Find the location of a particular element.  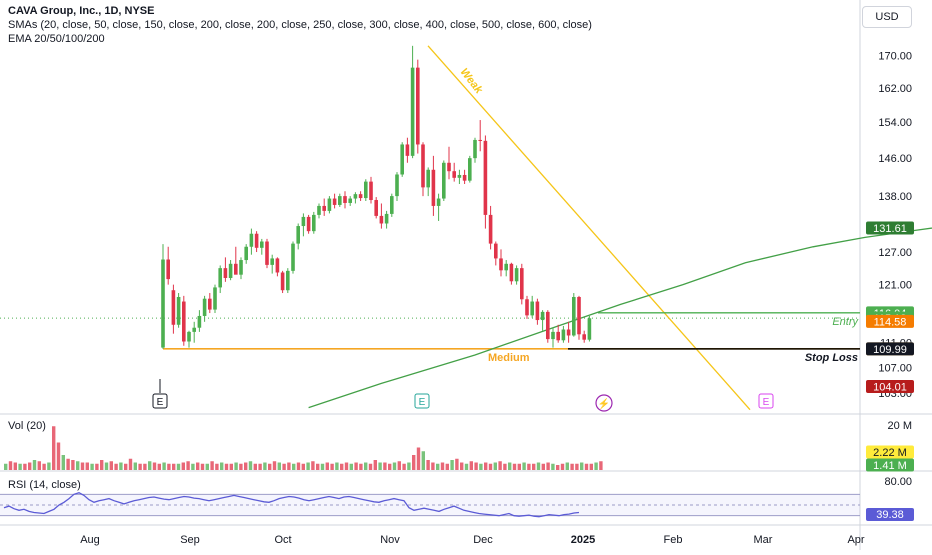

time-axis-label: Feb is located at coordinates (673, 540).